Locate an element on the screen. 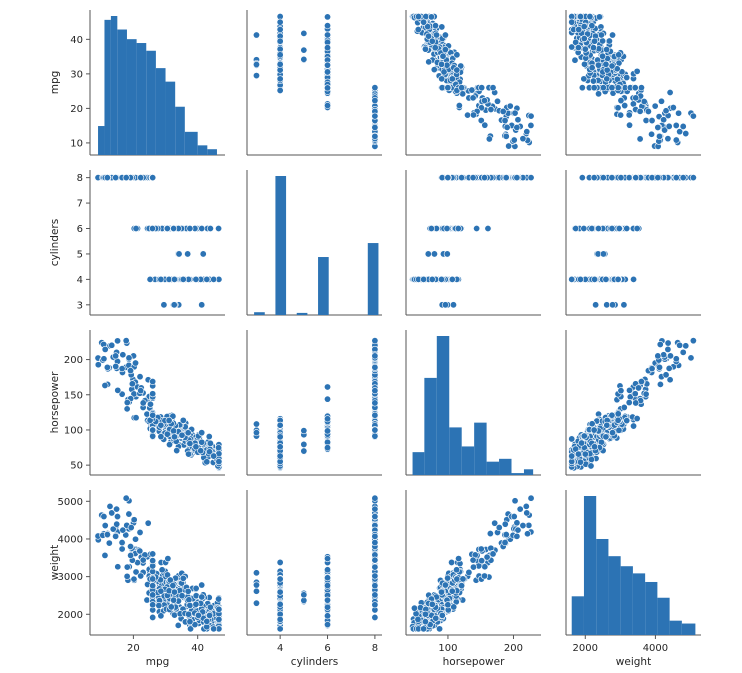 The width and height of the screenshot is (742, 673). y-tick-label: 30 is located at coordinates (76, 74).